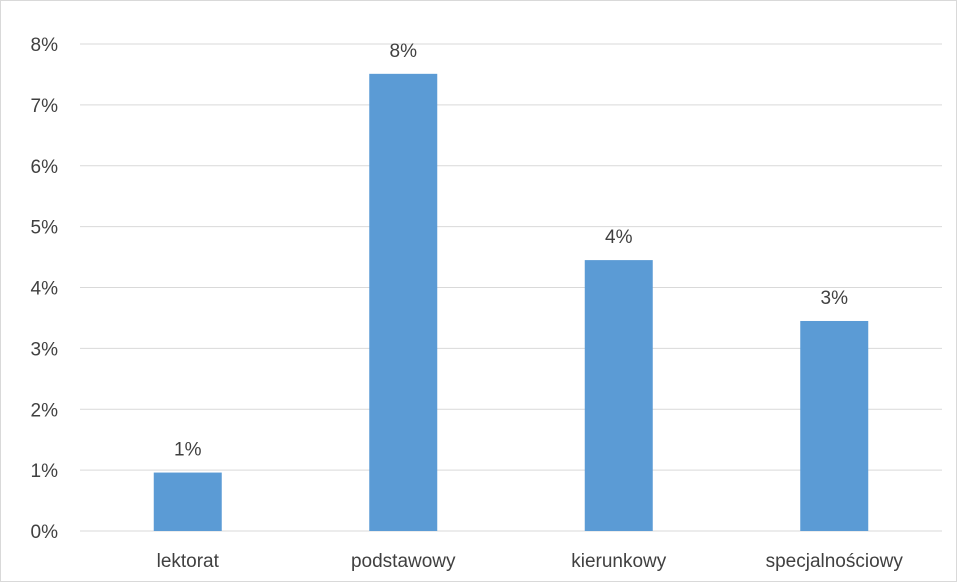  I want to click on y-tick-label: 4%, so click(45, 289).